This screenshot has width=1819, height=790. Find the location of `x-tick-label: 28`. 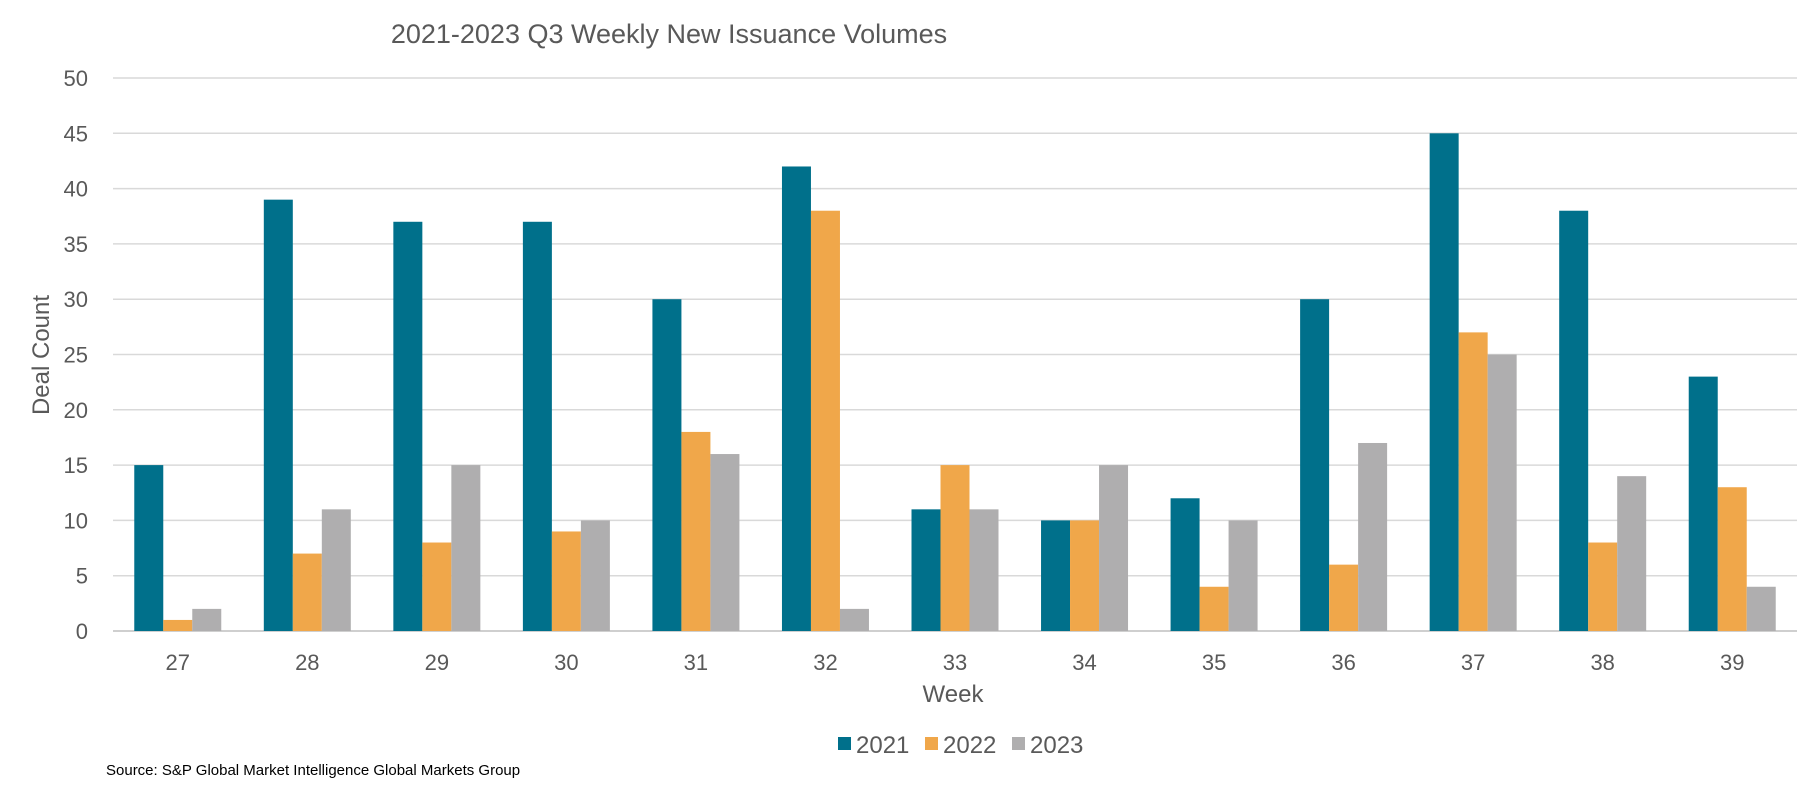

x-tick-label: 28 is located at coordinates (307, 662).